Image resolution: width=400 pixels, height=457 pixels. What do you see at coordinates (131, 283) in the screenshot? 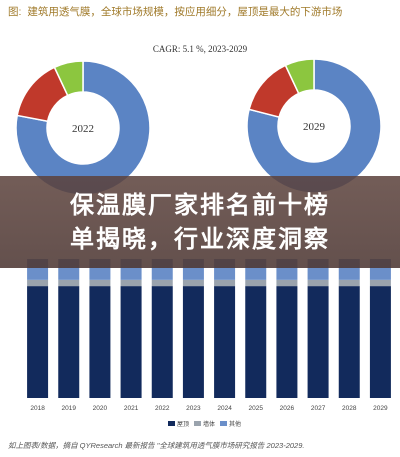
I see `bar-2021-墙体` at bounding box center [131, 283].